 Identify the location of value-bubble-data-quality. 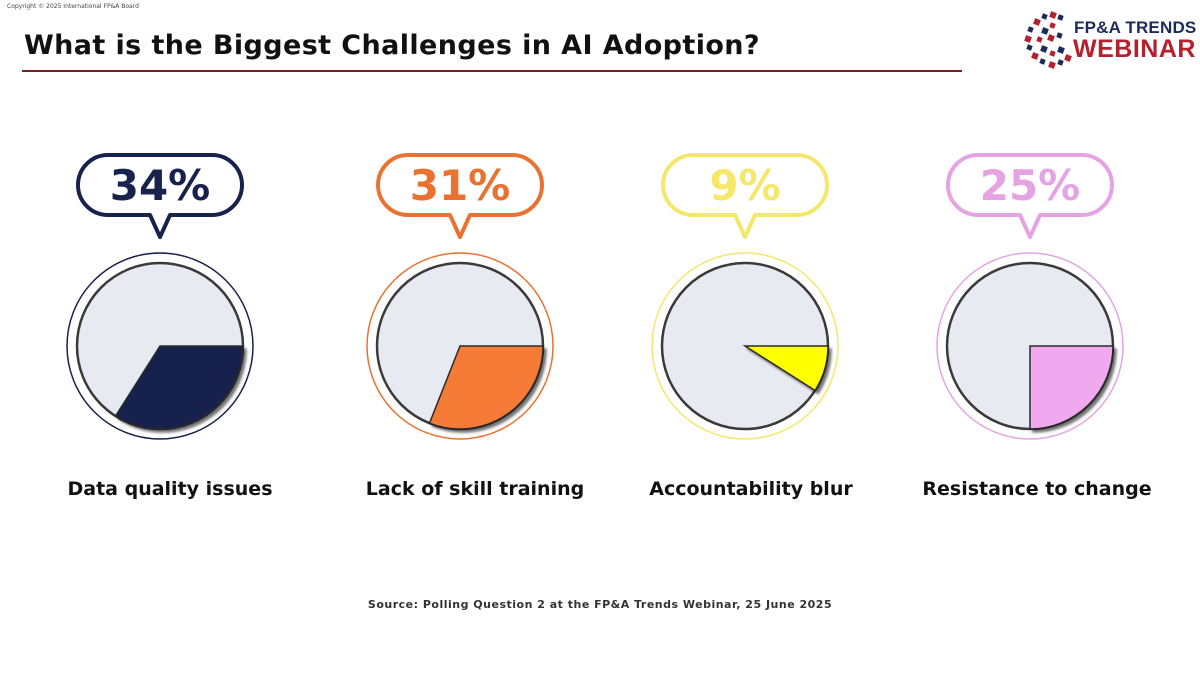
(160, 196).